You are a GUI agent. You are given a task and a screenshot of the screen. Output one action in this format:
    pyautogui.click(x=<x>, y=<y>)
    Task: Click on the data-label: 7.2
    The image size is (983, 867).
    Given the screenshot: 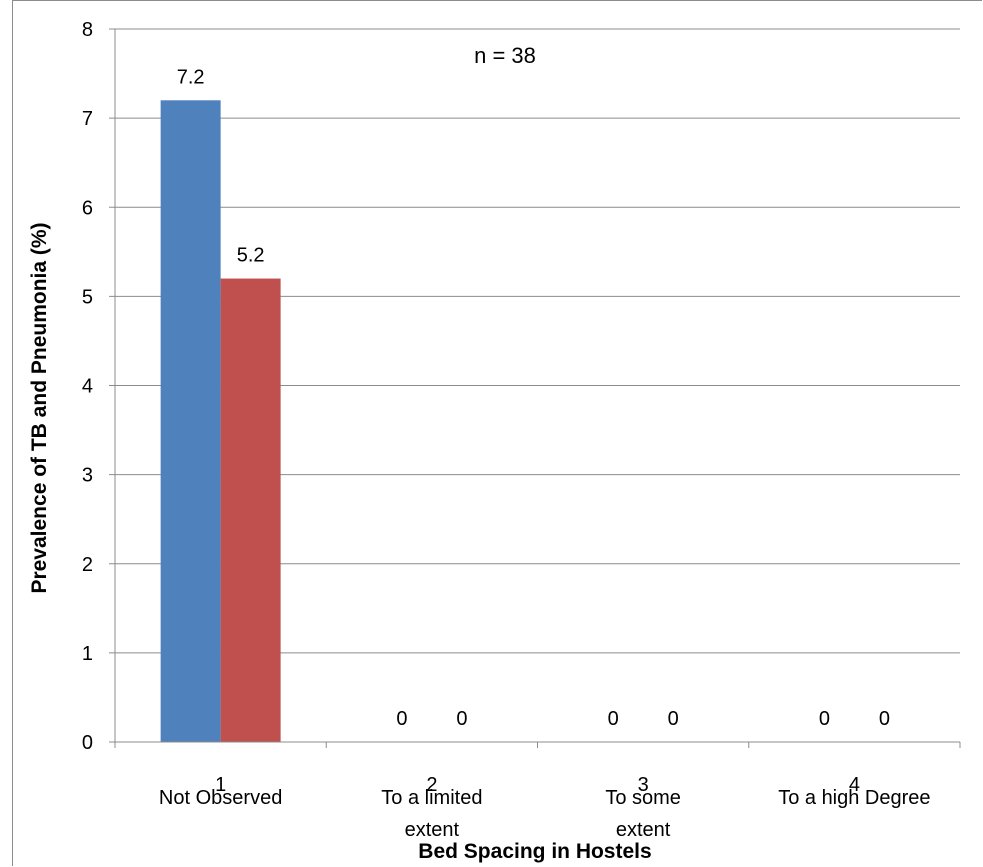 What is the action you would take?
    pyautogui.click(x=191, y=77)
    